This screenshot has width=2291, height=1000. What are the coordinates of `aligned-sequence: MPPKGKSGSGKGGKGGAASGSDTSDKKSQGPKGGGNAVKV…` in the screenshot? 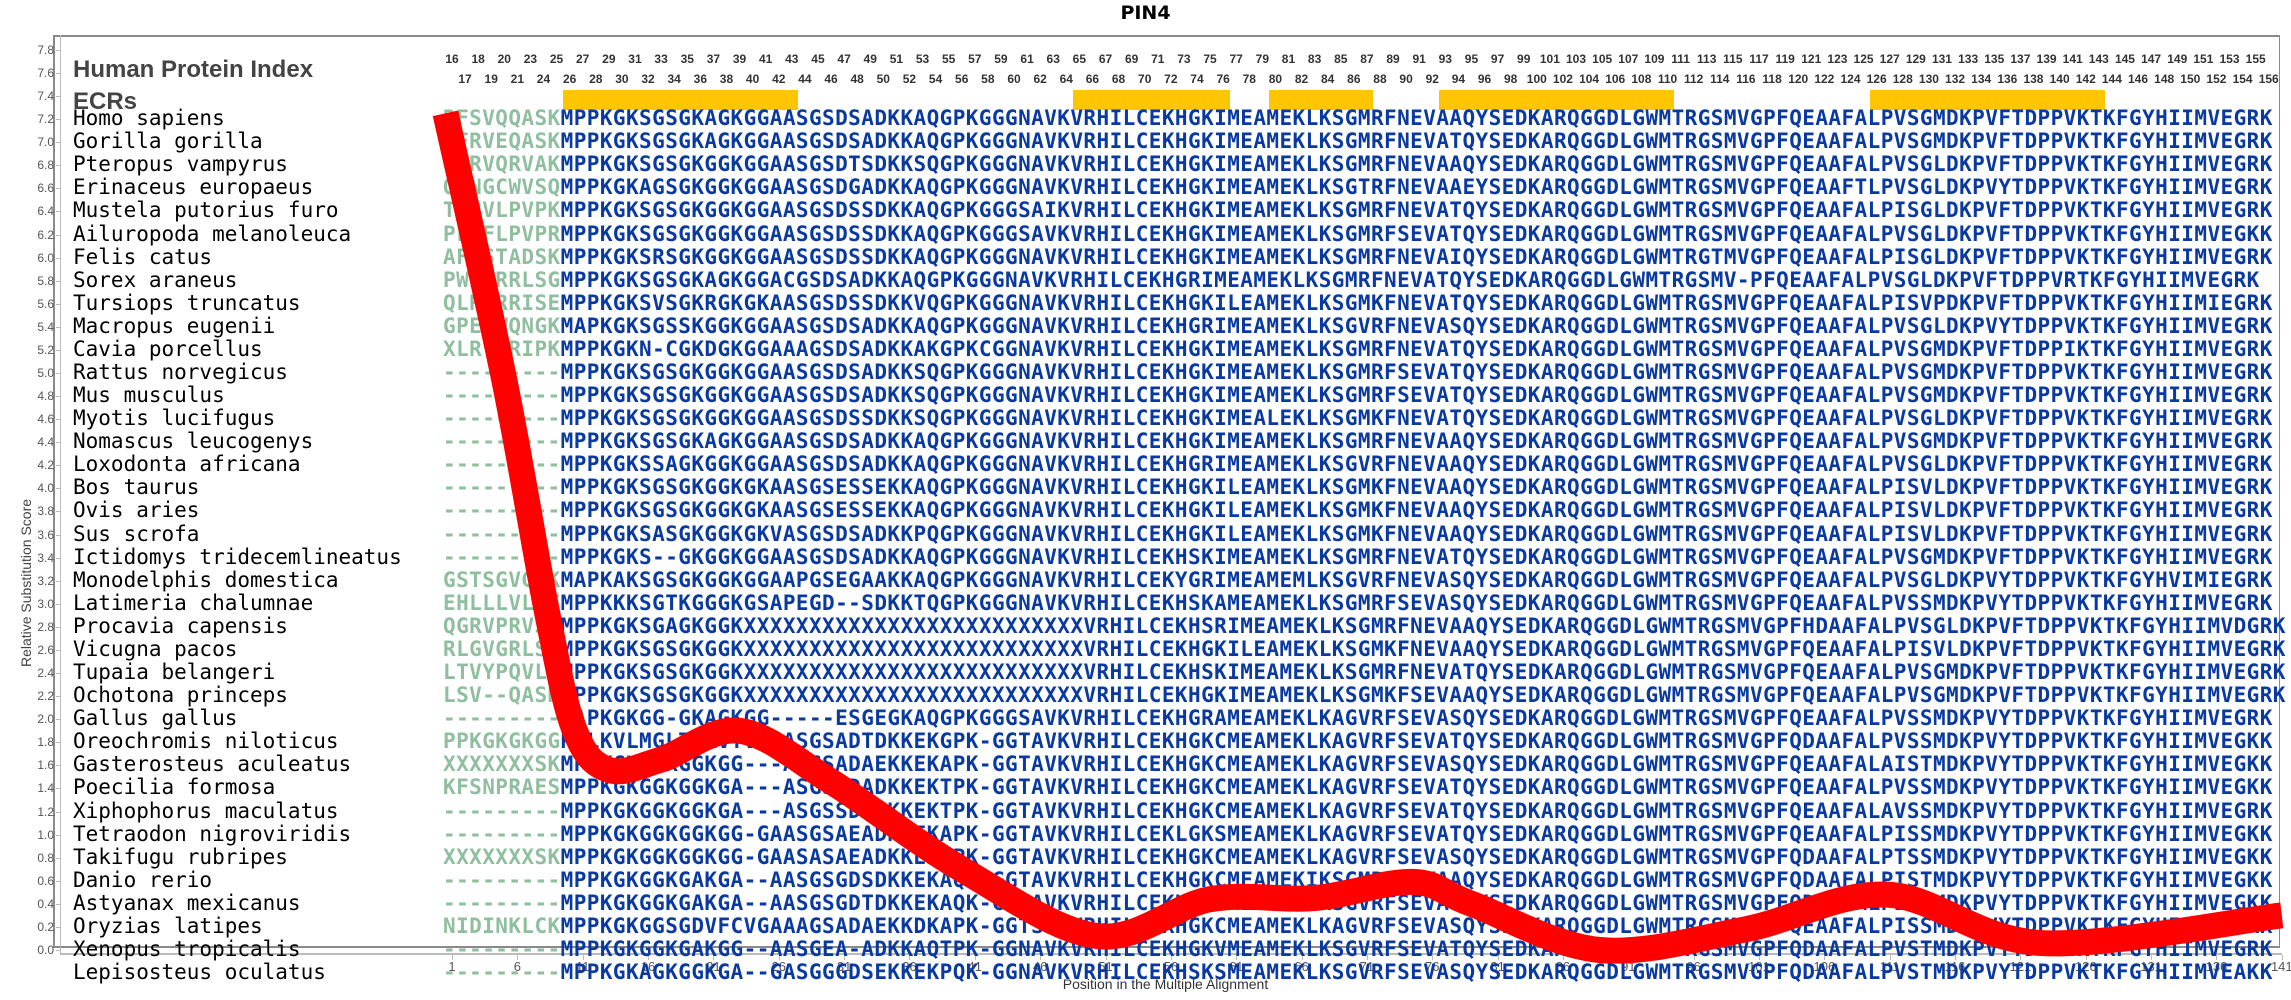 It's located at (1416, 164).